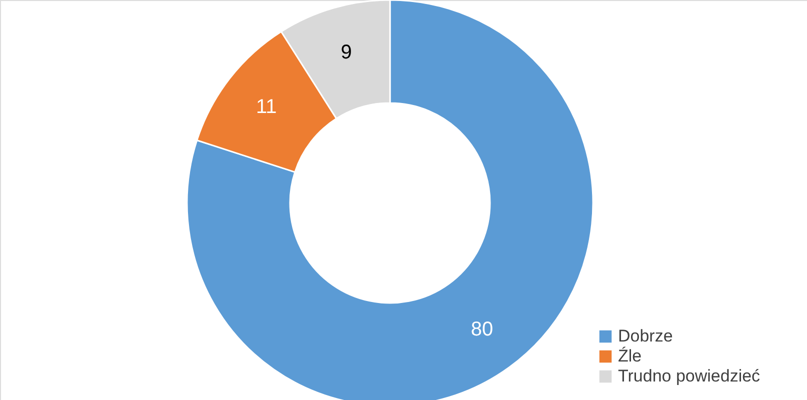 The height and width of the screenshot is (400, 807). What do you see at coordinates (482, 329) in the screenshot?
I see `data-label: 80` at bounding box center [482, 329].